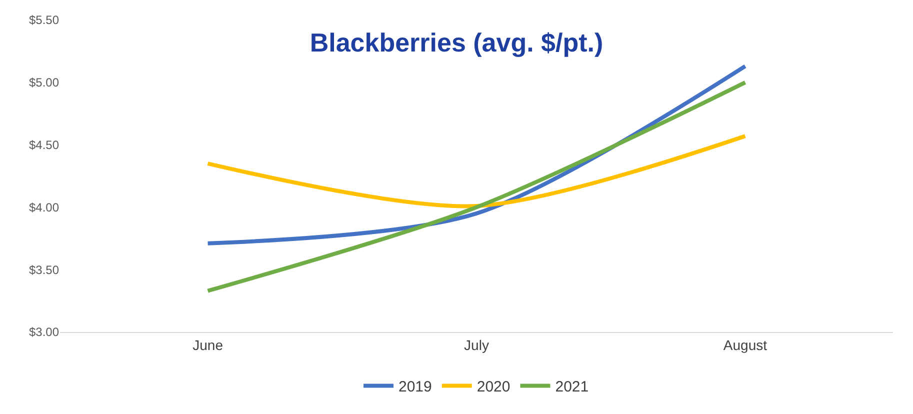  What do you see at coordinates (476, 344) in the screenshot?
I see `x-tick-label: July` at bounding box center [476, 344].